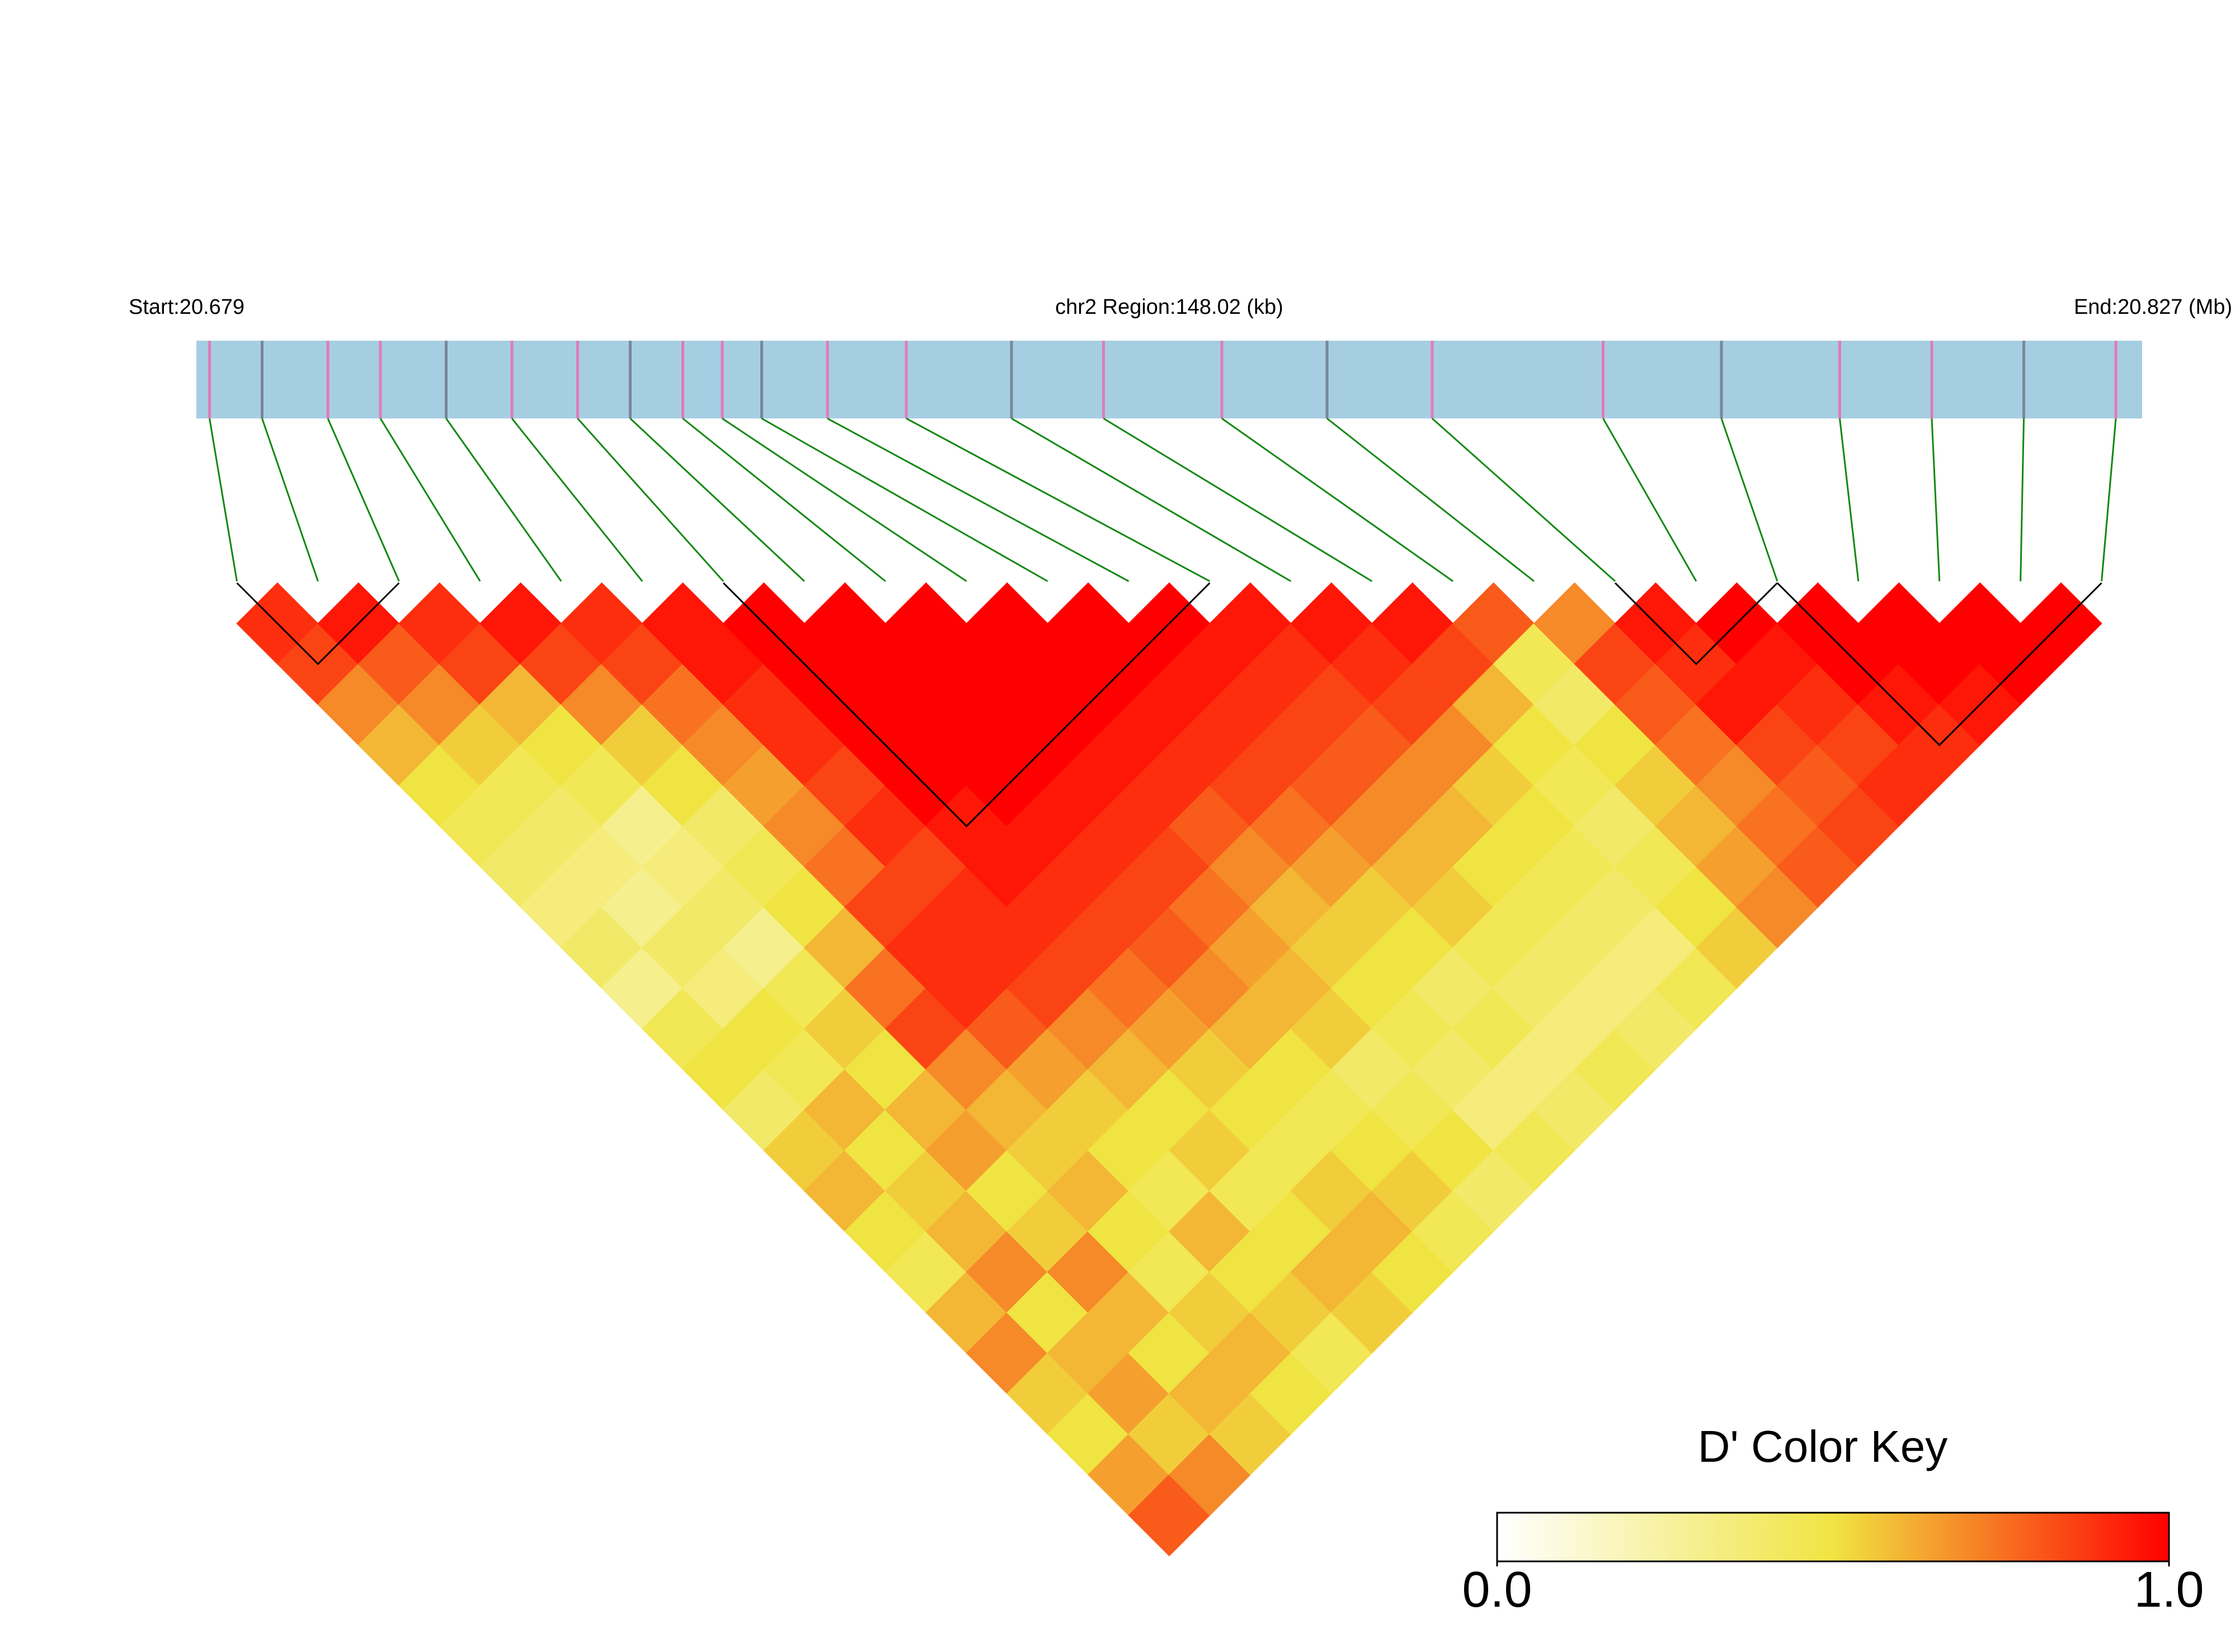 The width and height of the screenshot is (2235, 1652). I want to click on key-tick-label: 0.0, so click(1497, 1590).